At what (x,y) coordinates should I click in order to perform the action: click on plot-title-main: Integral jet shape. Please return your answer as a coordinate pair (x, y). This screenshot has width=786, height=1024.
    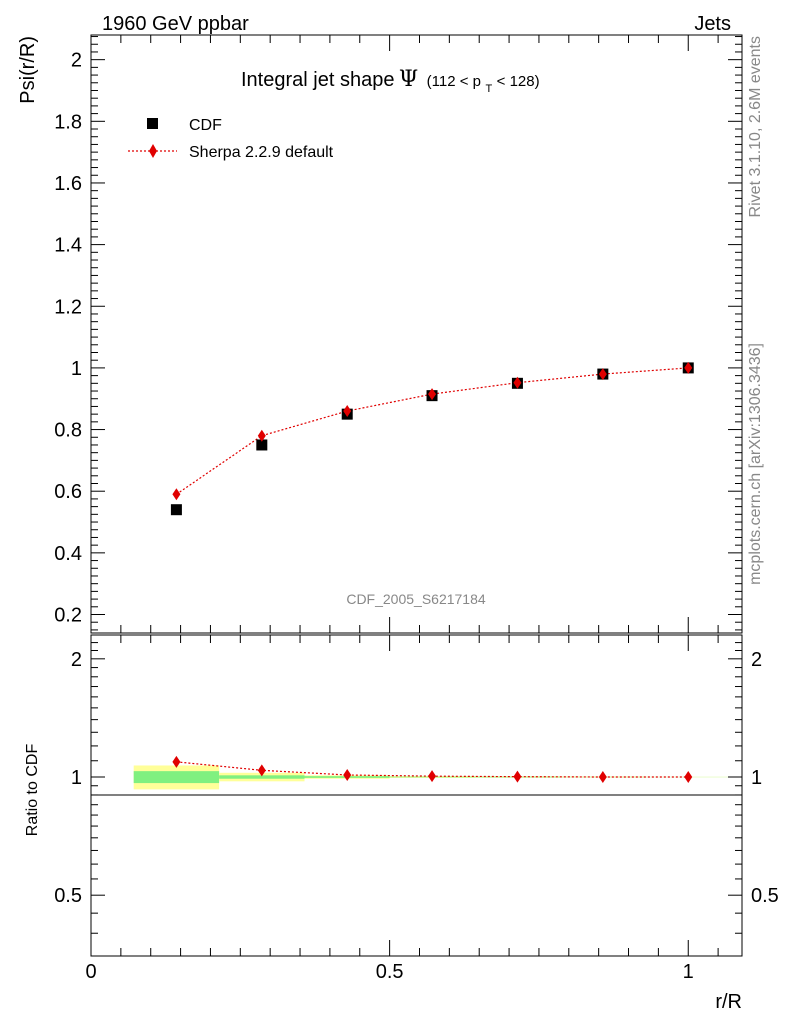
    Looking at the image, I should click on (317, 80).